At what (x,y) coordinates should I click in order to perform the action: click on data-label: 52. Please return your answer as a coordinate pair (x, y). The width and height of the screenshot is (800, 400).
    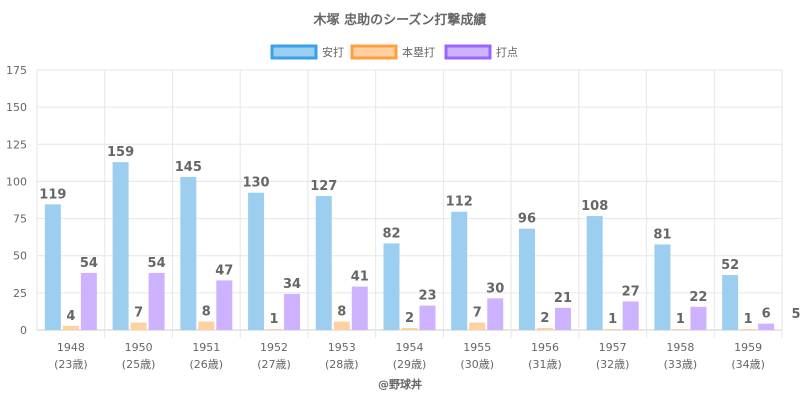
    Looking at the image, I should click on (730, 265).